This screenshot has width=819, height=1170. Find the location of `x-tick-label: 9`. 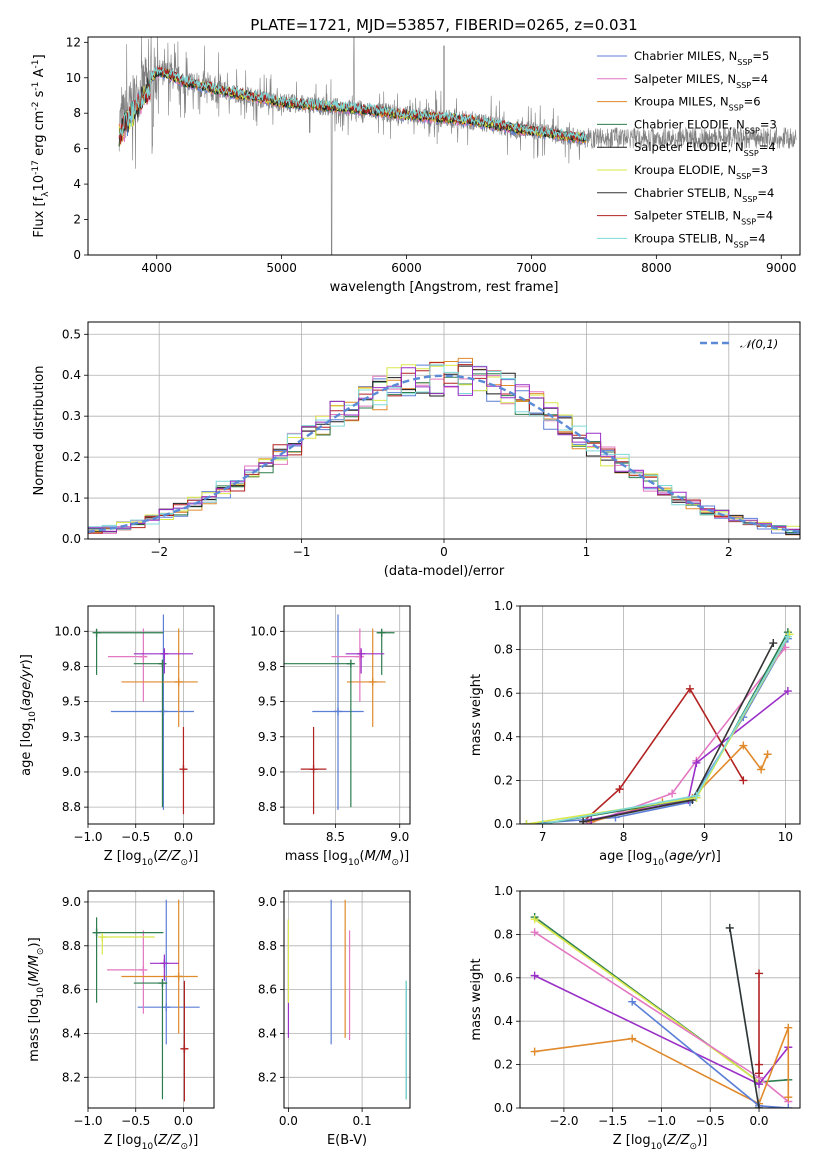

x-tick-label: 9 is located at coordinates (705, 837).